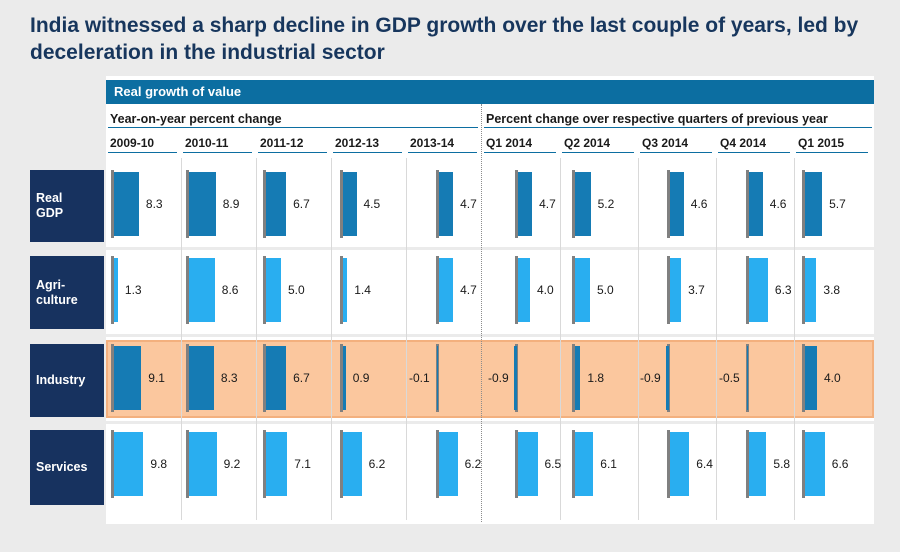 This screenshot has width=900, height=552. What do you see at coordinates (67, 380) in the screenshot?
I see `row-label-industry: Industry` at bounding box center [67, 380].